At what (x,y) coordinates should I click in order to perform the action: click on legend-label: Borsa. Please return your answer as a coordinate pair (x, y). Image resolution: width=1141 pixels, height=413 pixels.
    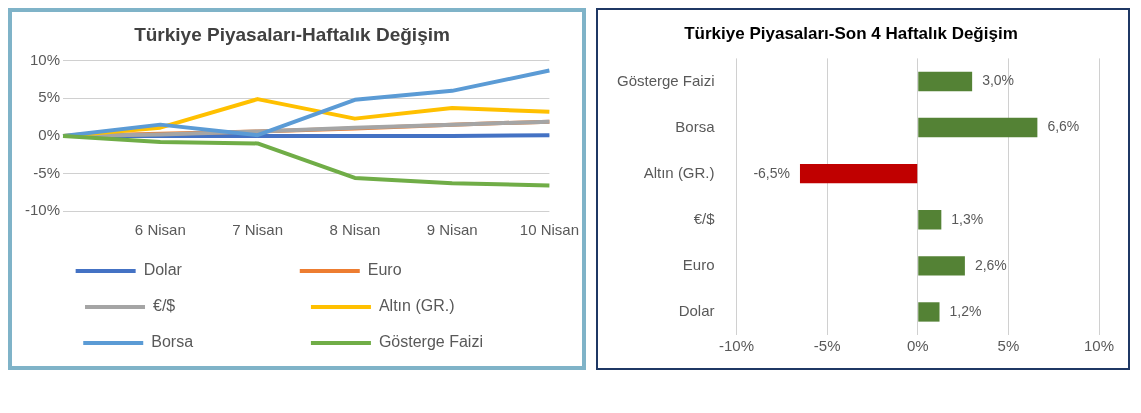
    Looking at the image, I should click on (221, 342).